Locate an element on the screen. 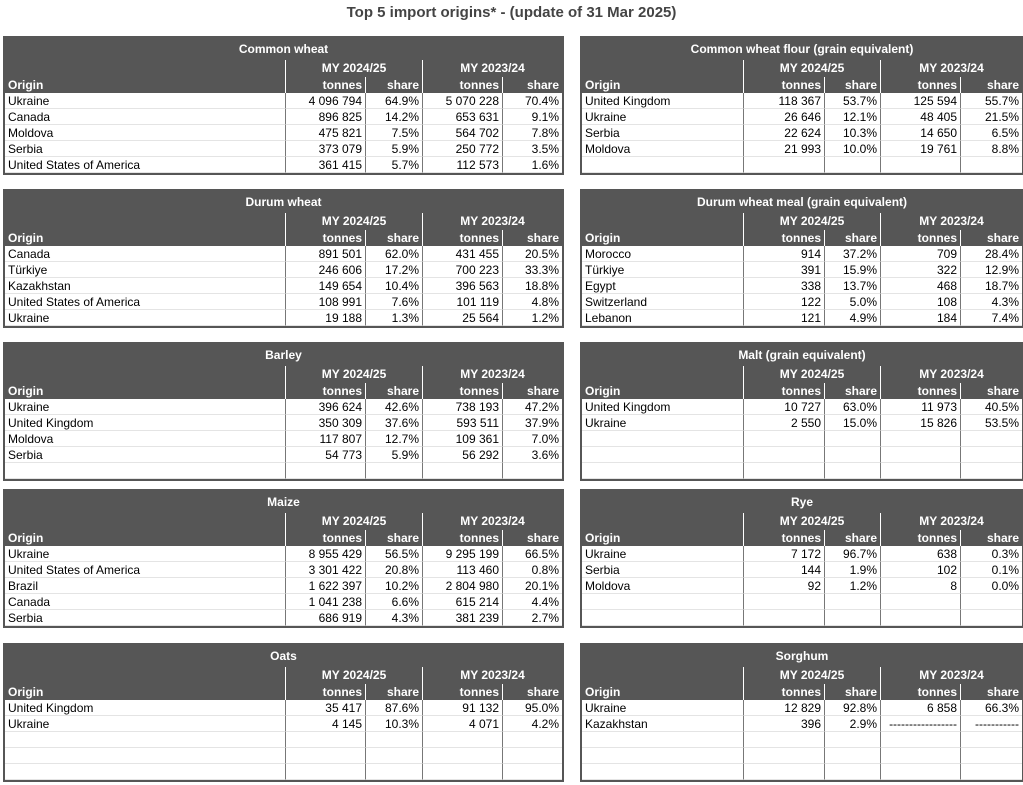 This screenshot has width=1023, height=785. table-cell: 10.4% is located at coordinates (393, 286).